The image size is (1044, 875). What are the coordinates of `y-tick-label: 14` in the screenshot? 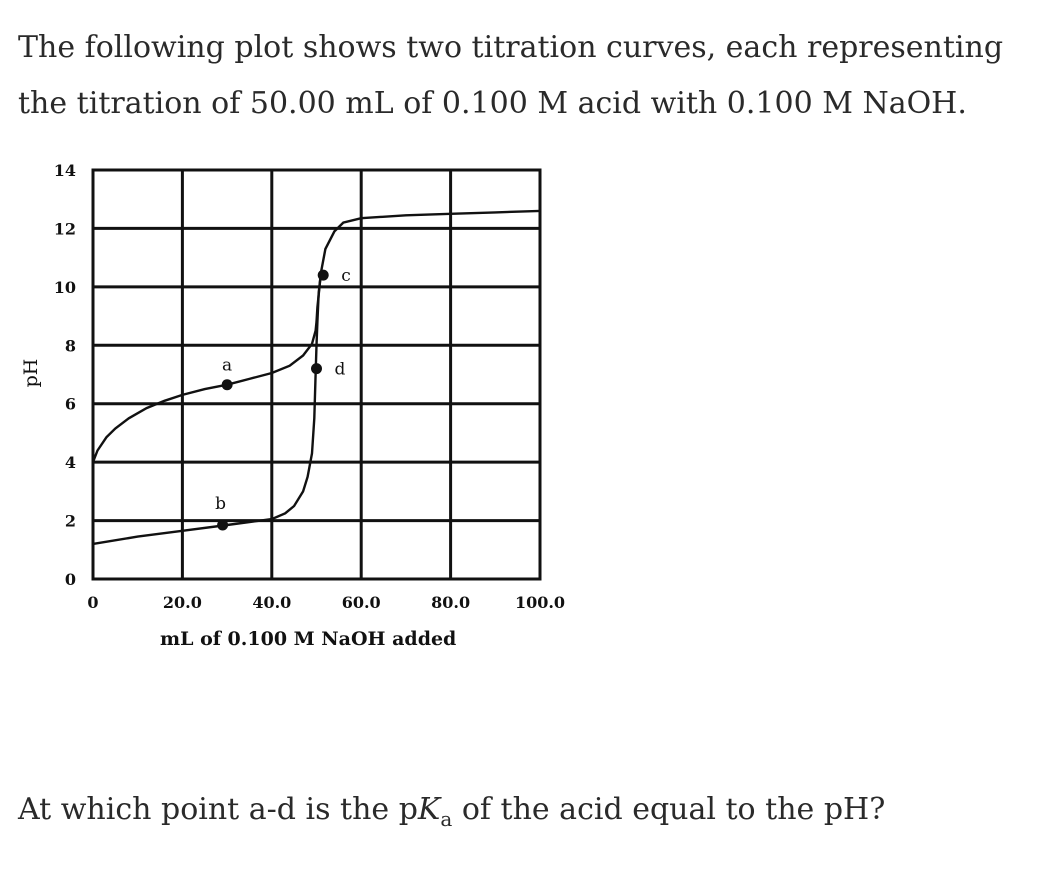 It's located at (65, 170).